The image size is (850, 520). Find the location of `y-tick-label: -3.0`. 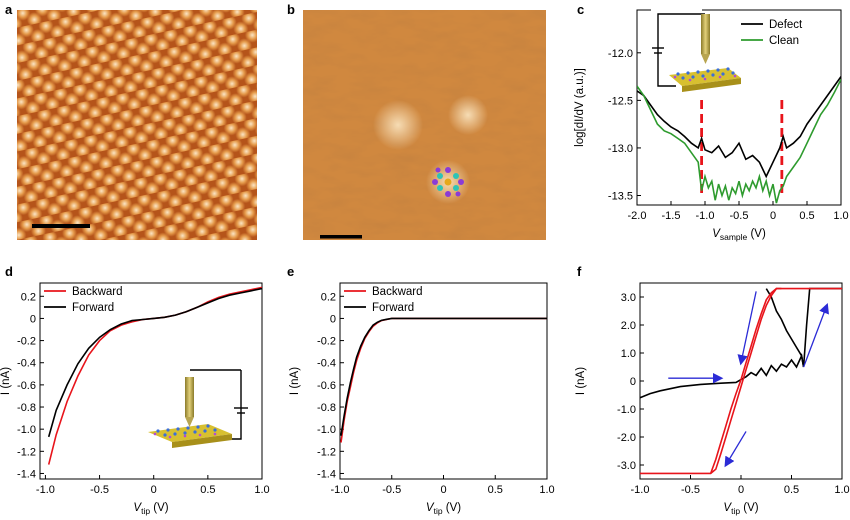

y-tick-label: -3.0 is located at coordinates (626, 466).